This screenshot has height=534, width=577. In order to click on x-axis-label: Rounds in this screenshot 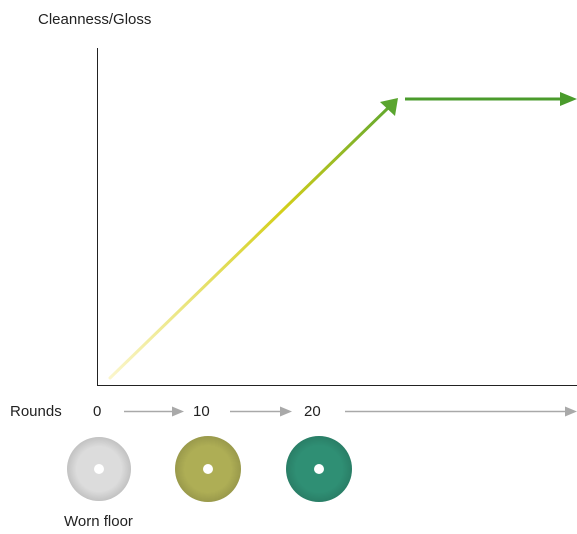, I will do `click(36, 411)`.